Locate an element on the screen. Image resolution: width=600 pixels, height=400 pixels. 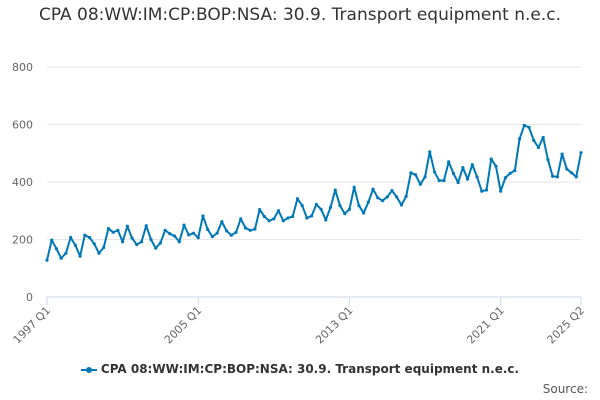
x-tick-label: 2005 Q1 is located at coordinates (183, 325).